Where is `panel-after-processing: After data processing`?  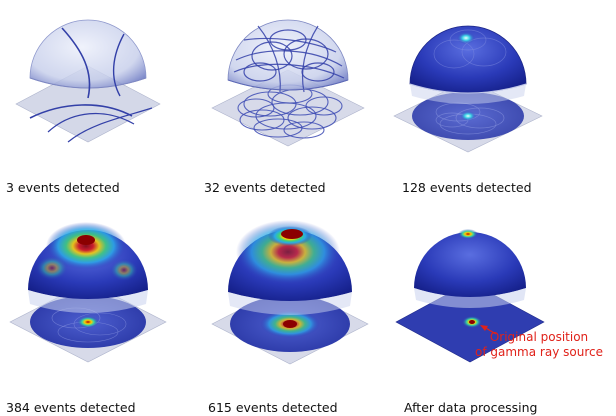
panel-after-processing: After data processing is located at coordinates (482, 313).